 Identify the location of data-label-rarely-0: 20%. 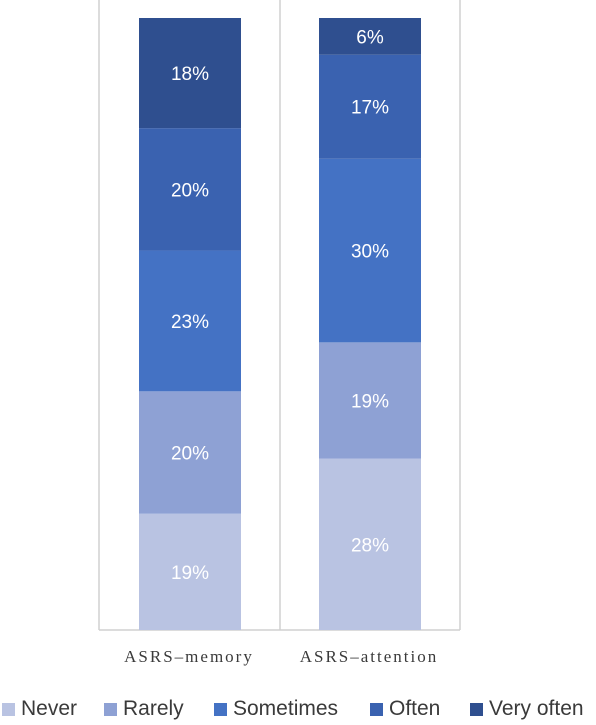
(190, 454).